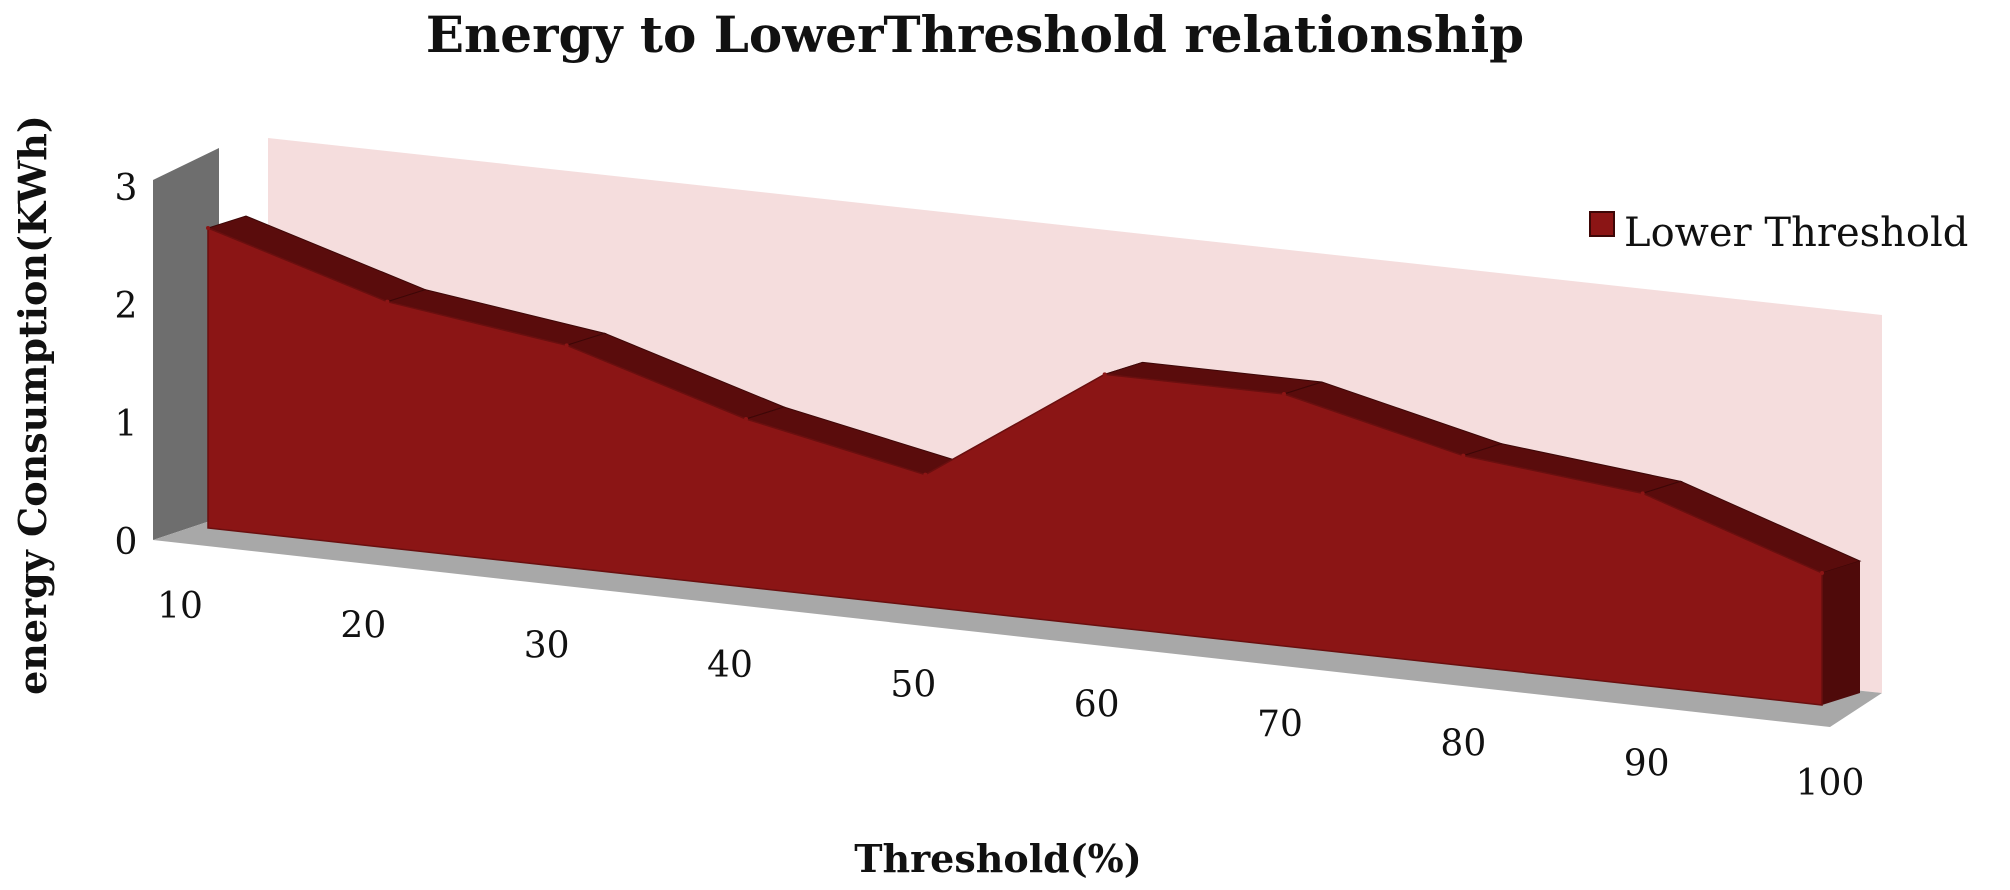 Image resolution: width=2010 pixels, height=890 pixels. Describe the element at coordinates (1463, 744) in the screenshot. I see `x-tick-label: 80` at that location.